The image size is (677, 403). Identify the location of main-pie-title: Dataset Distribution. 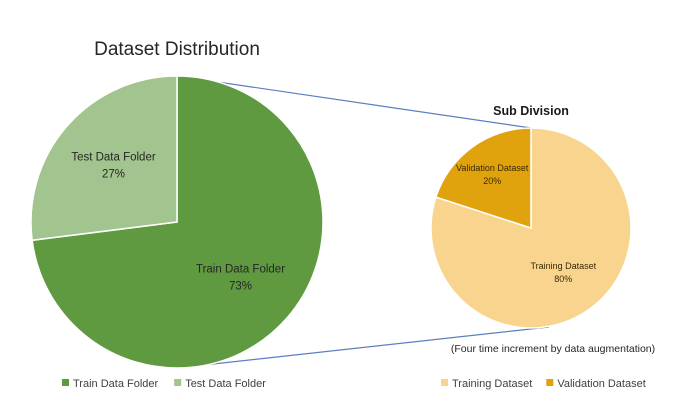
(177, 49).